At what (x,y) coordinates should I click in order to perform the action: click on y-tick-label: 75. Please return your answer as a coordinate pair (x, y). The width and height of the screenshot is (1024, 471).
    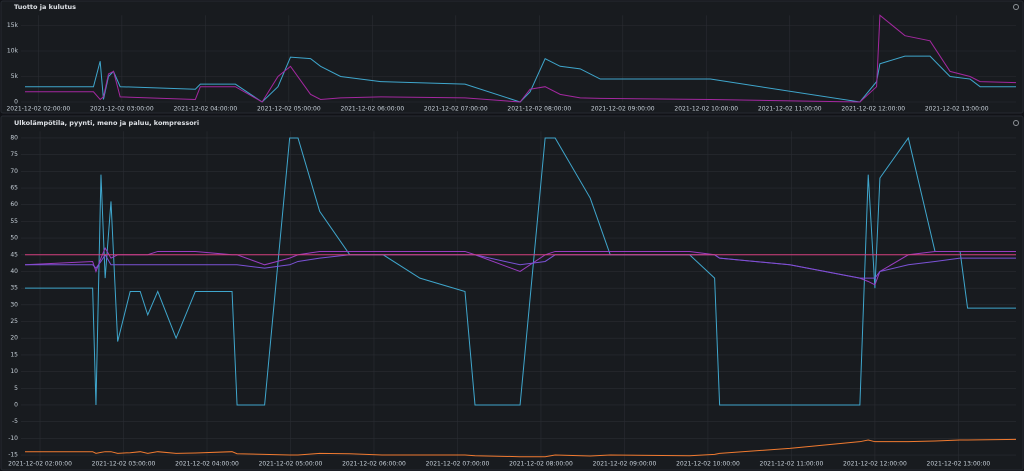
    Looking at the image, I should click on (14, 154).